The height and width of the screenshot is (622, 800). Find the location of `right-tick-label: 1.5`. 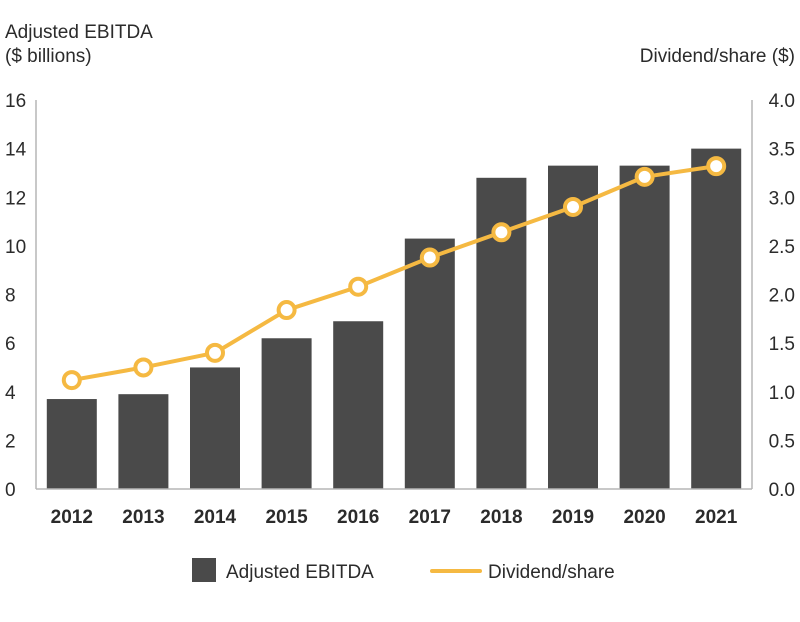

right-tick-label: 1.5 is located at coordinates (782, 344).